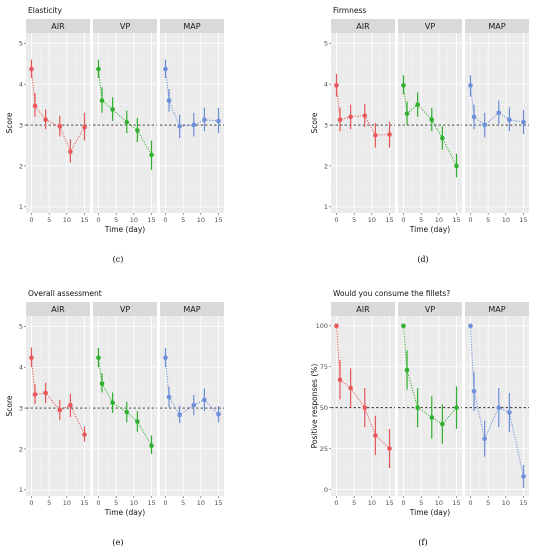 This screenshot has height=554, width=538. What do you see at coordinates (21, 490) in the screenshot?
I see `y-tick-label: 1` at bounding box center [21, 490].